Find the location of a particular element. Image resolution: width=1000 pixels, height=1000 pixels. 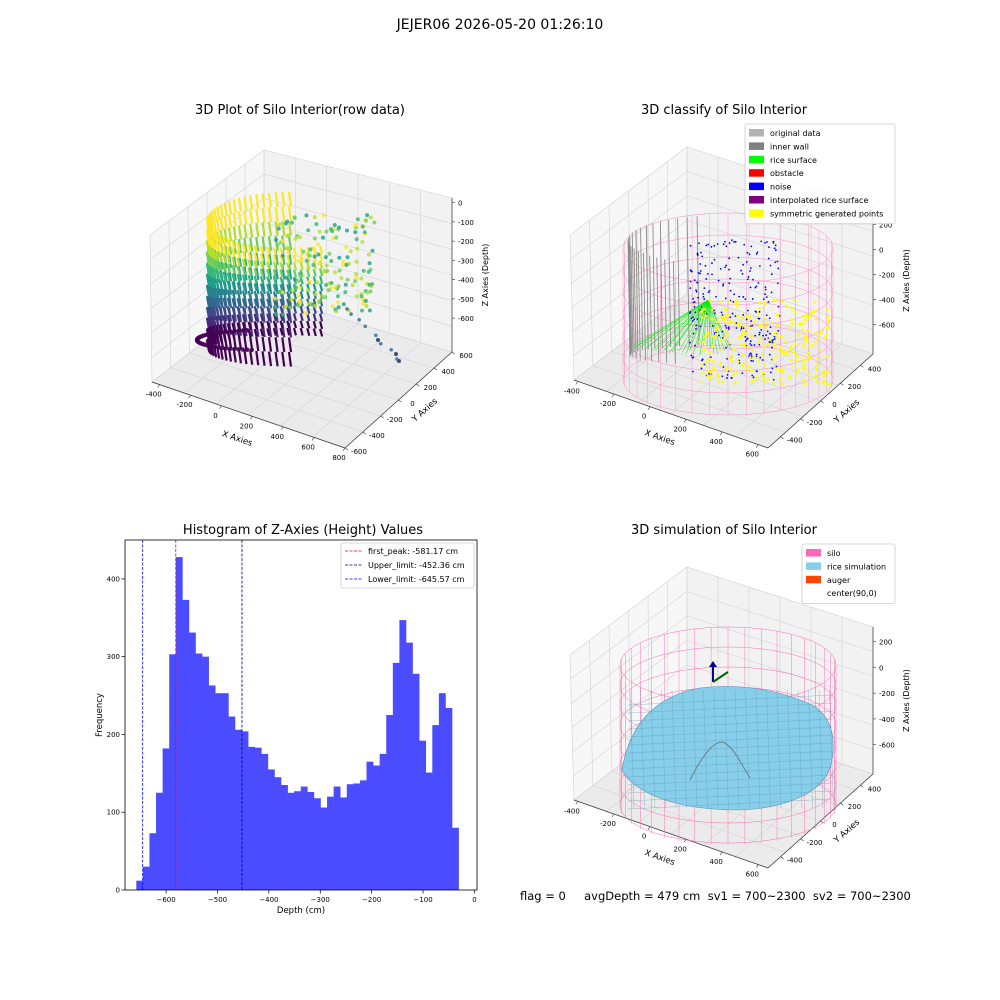

y-tick-label: -400 is located at coordinates (795, 441).